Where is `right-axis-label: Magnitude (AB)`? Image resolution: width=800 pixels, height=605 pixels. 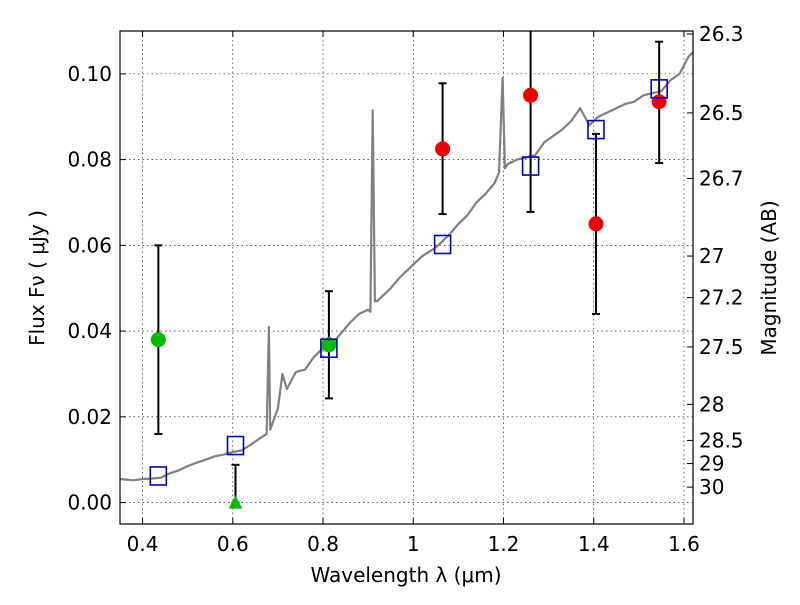 right-axis-label: Magnitude (AB) is located at coordinates (769, 277).